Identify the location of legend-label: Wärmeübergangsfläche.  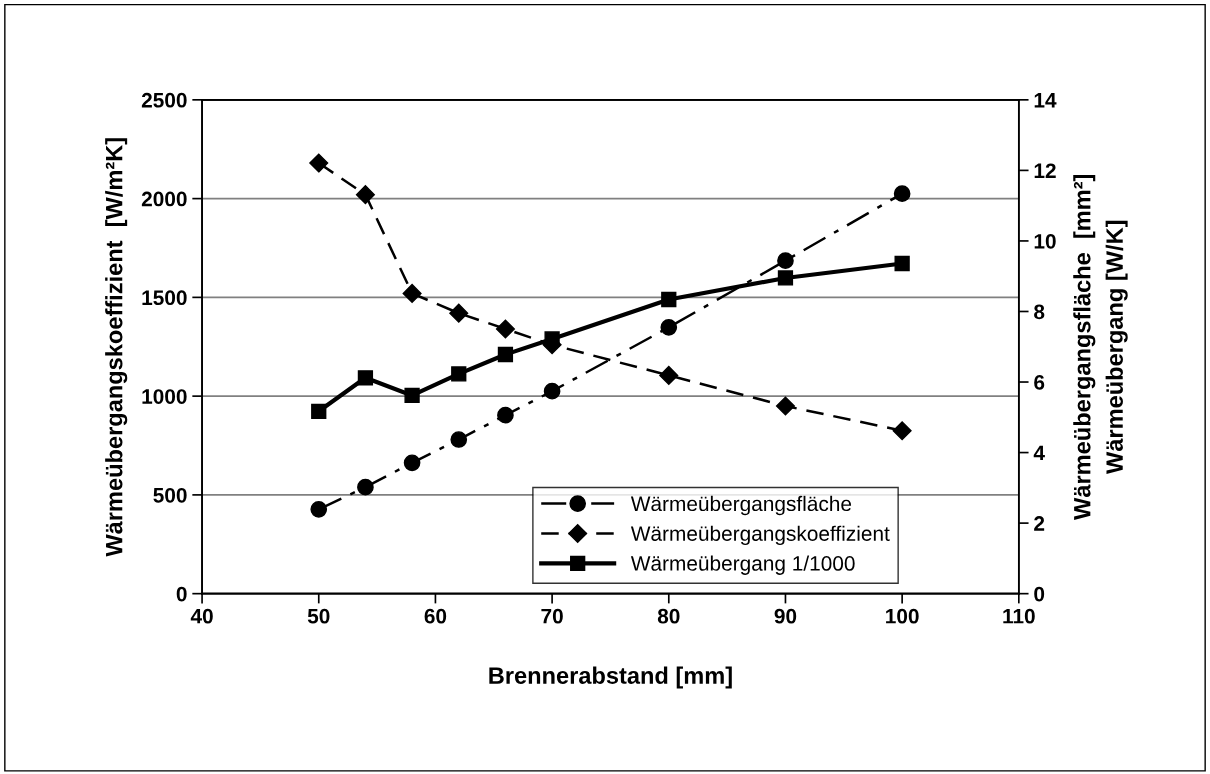
(741, 505).